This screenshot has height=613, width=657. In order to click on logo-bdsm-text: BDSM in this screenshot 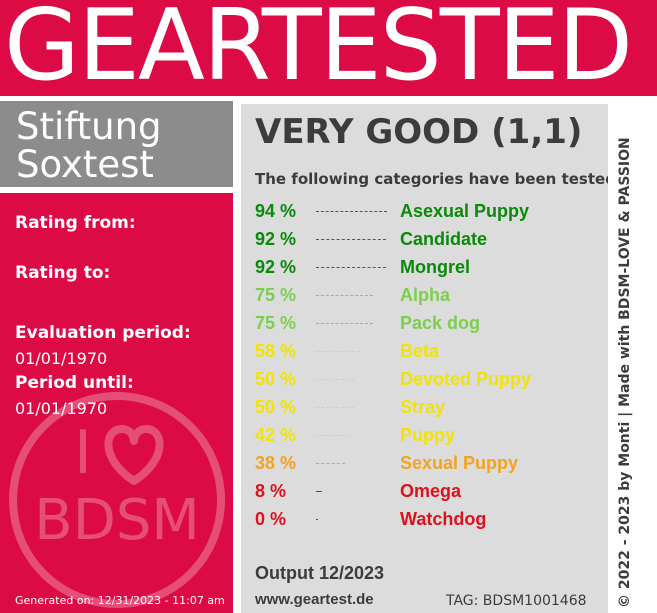, I will do `click(116, 520)`.